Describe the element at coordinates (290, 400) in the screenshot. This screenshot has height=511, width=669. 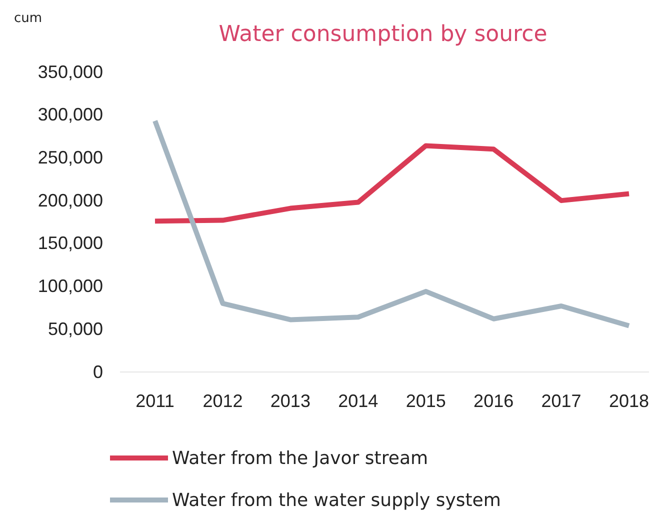
I see `x-tick-label: 2013` at that location.